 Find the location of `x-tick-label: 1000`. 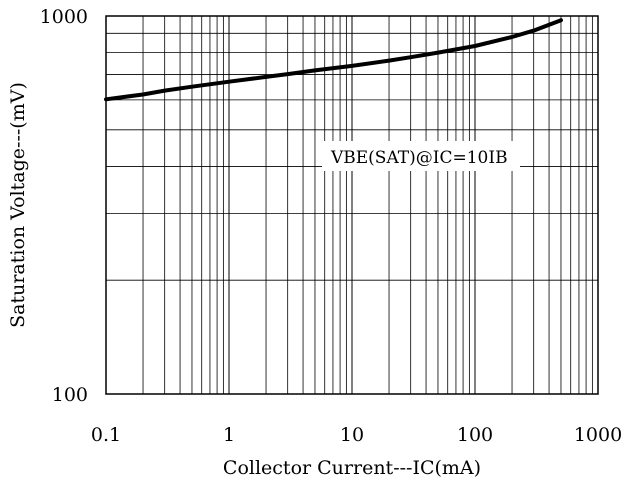

x-tick-label: 1000 is located at coordinates (598, 435).